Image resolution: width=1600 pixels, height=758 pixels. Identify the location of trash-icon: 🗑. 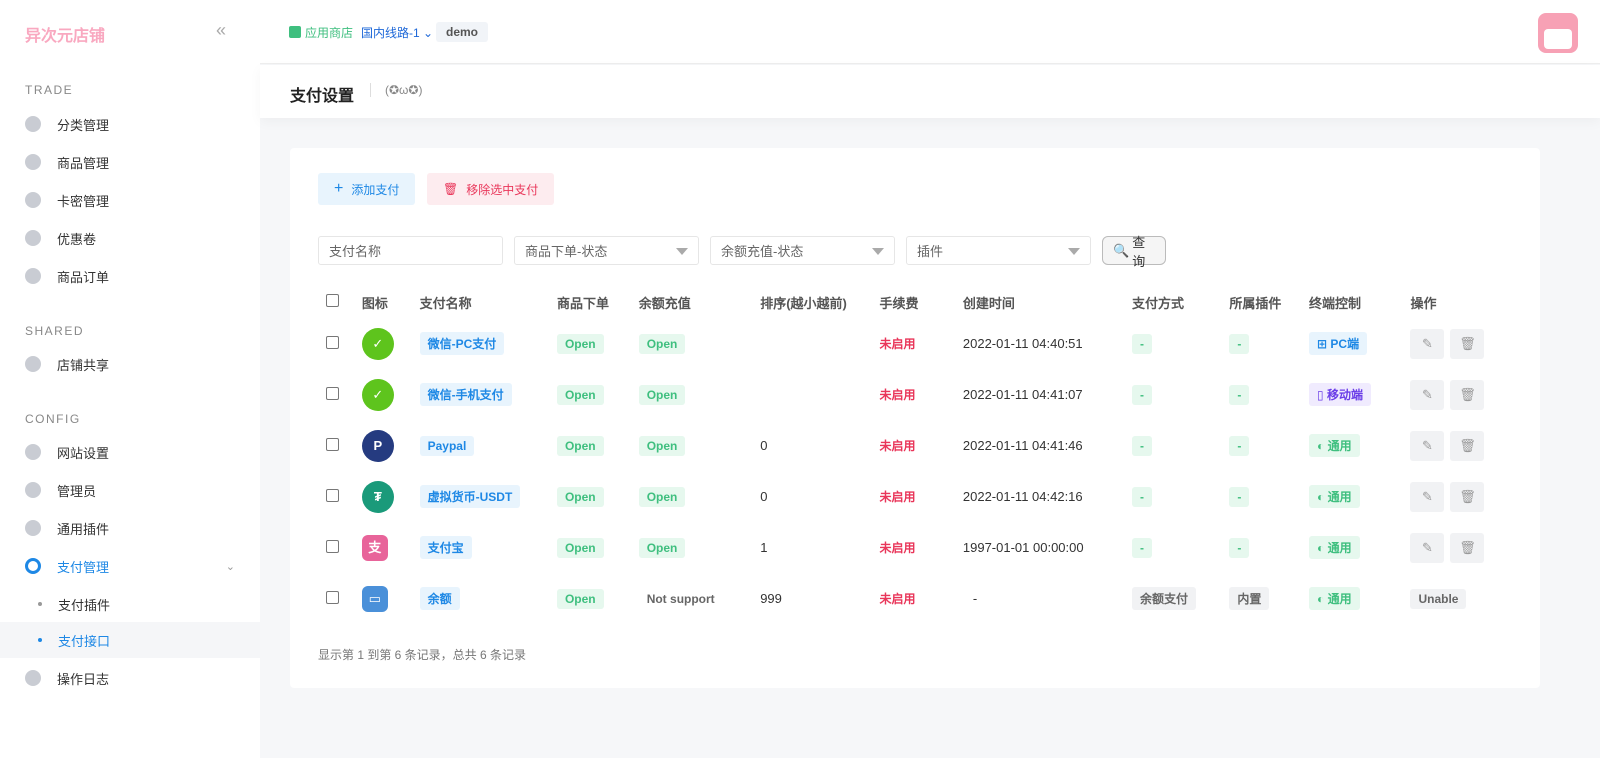
(1467, 394).